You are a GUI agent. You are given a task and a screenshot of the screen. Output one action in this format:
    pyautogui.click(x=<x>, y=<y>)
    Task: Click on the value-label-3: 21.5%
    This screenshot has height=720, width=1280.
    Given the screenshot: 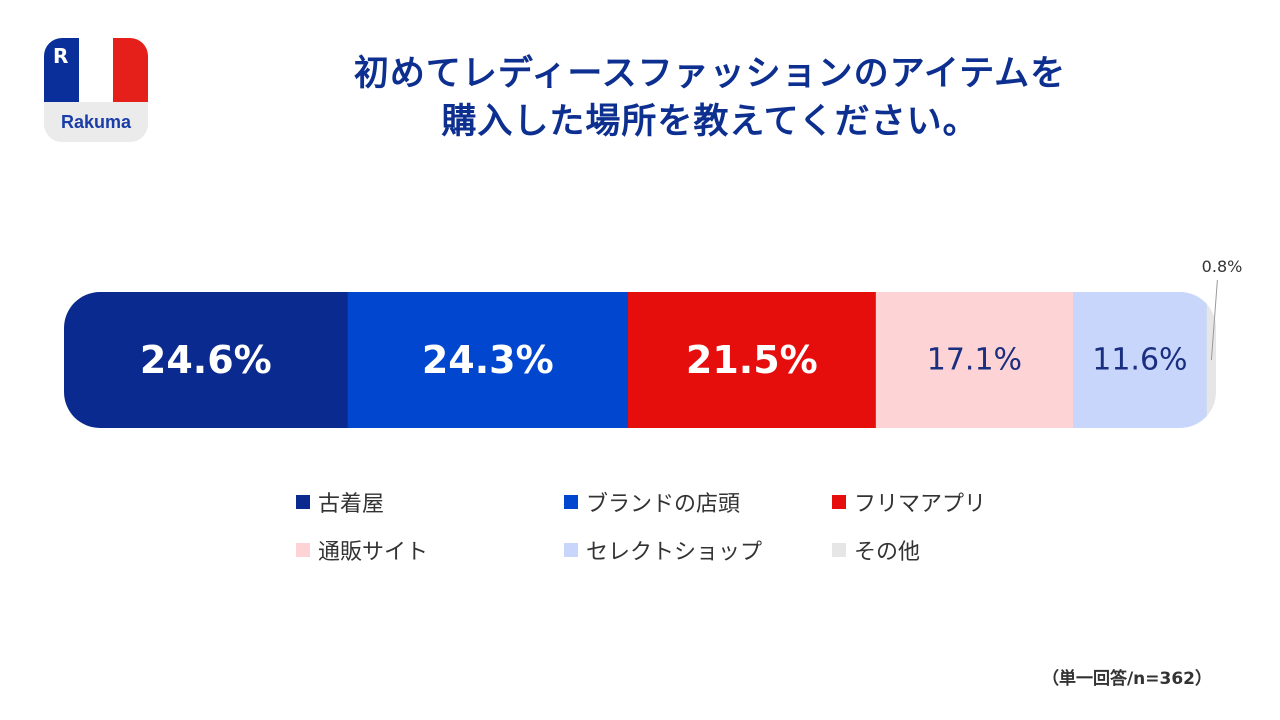 What is the action you would take?
    pyautogui.click(x=752, y=360)
    